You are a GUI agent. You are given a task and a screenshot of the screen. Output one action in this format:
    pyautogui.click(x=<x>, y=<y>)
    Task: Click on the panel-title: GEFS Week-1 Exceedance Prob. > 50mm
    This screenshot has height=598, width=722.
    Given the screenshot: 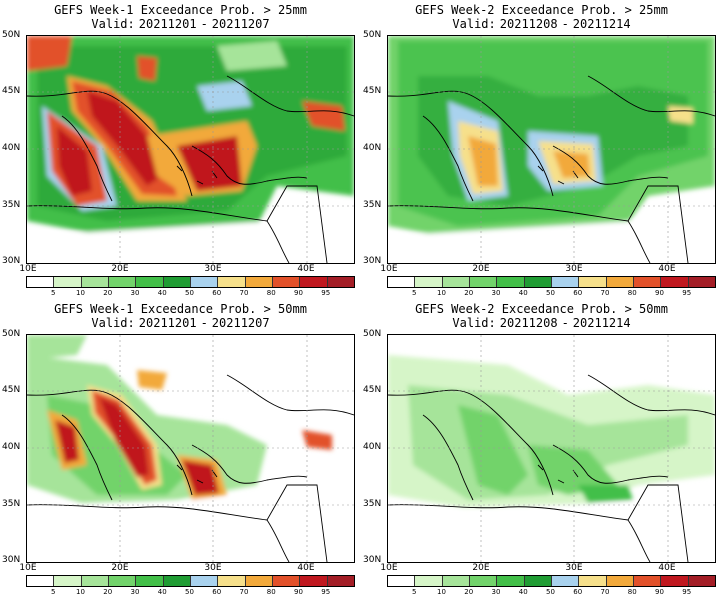 What is the action you would take?
    pyautogui.click(x=180, y=309)
    